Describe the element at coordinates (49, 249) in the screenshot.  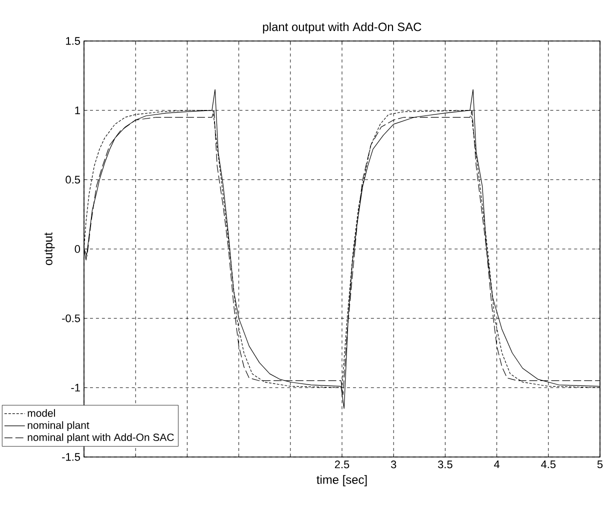
I see `y-axis-title: output` at that location.